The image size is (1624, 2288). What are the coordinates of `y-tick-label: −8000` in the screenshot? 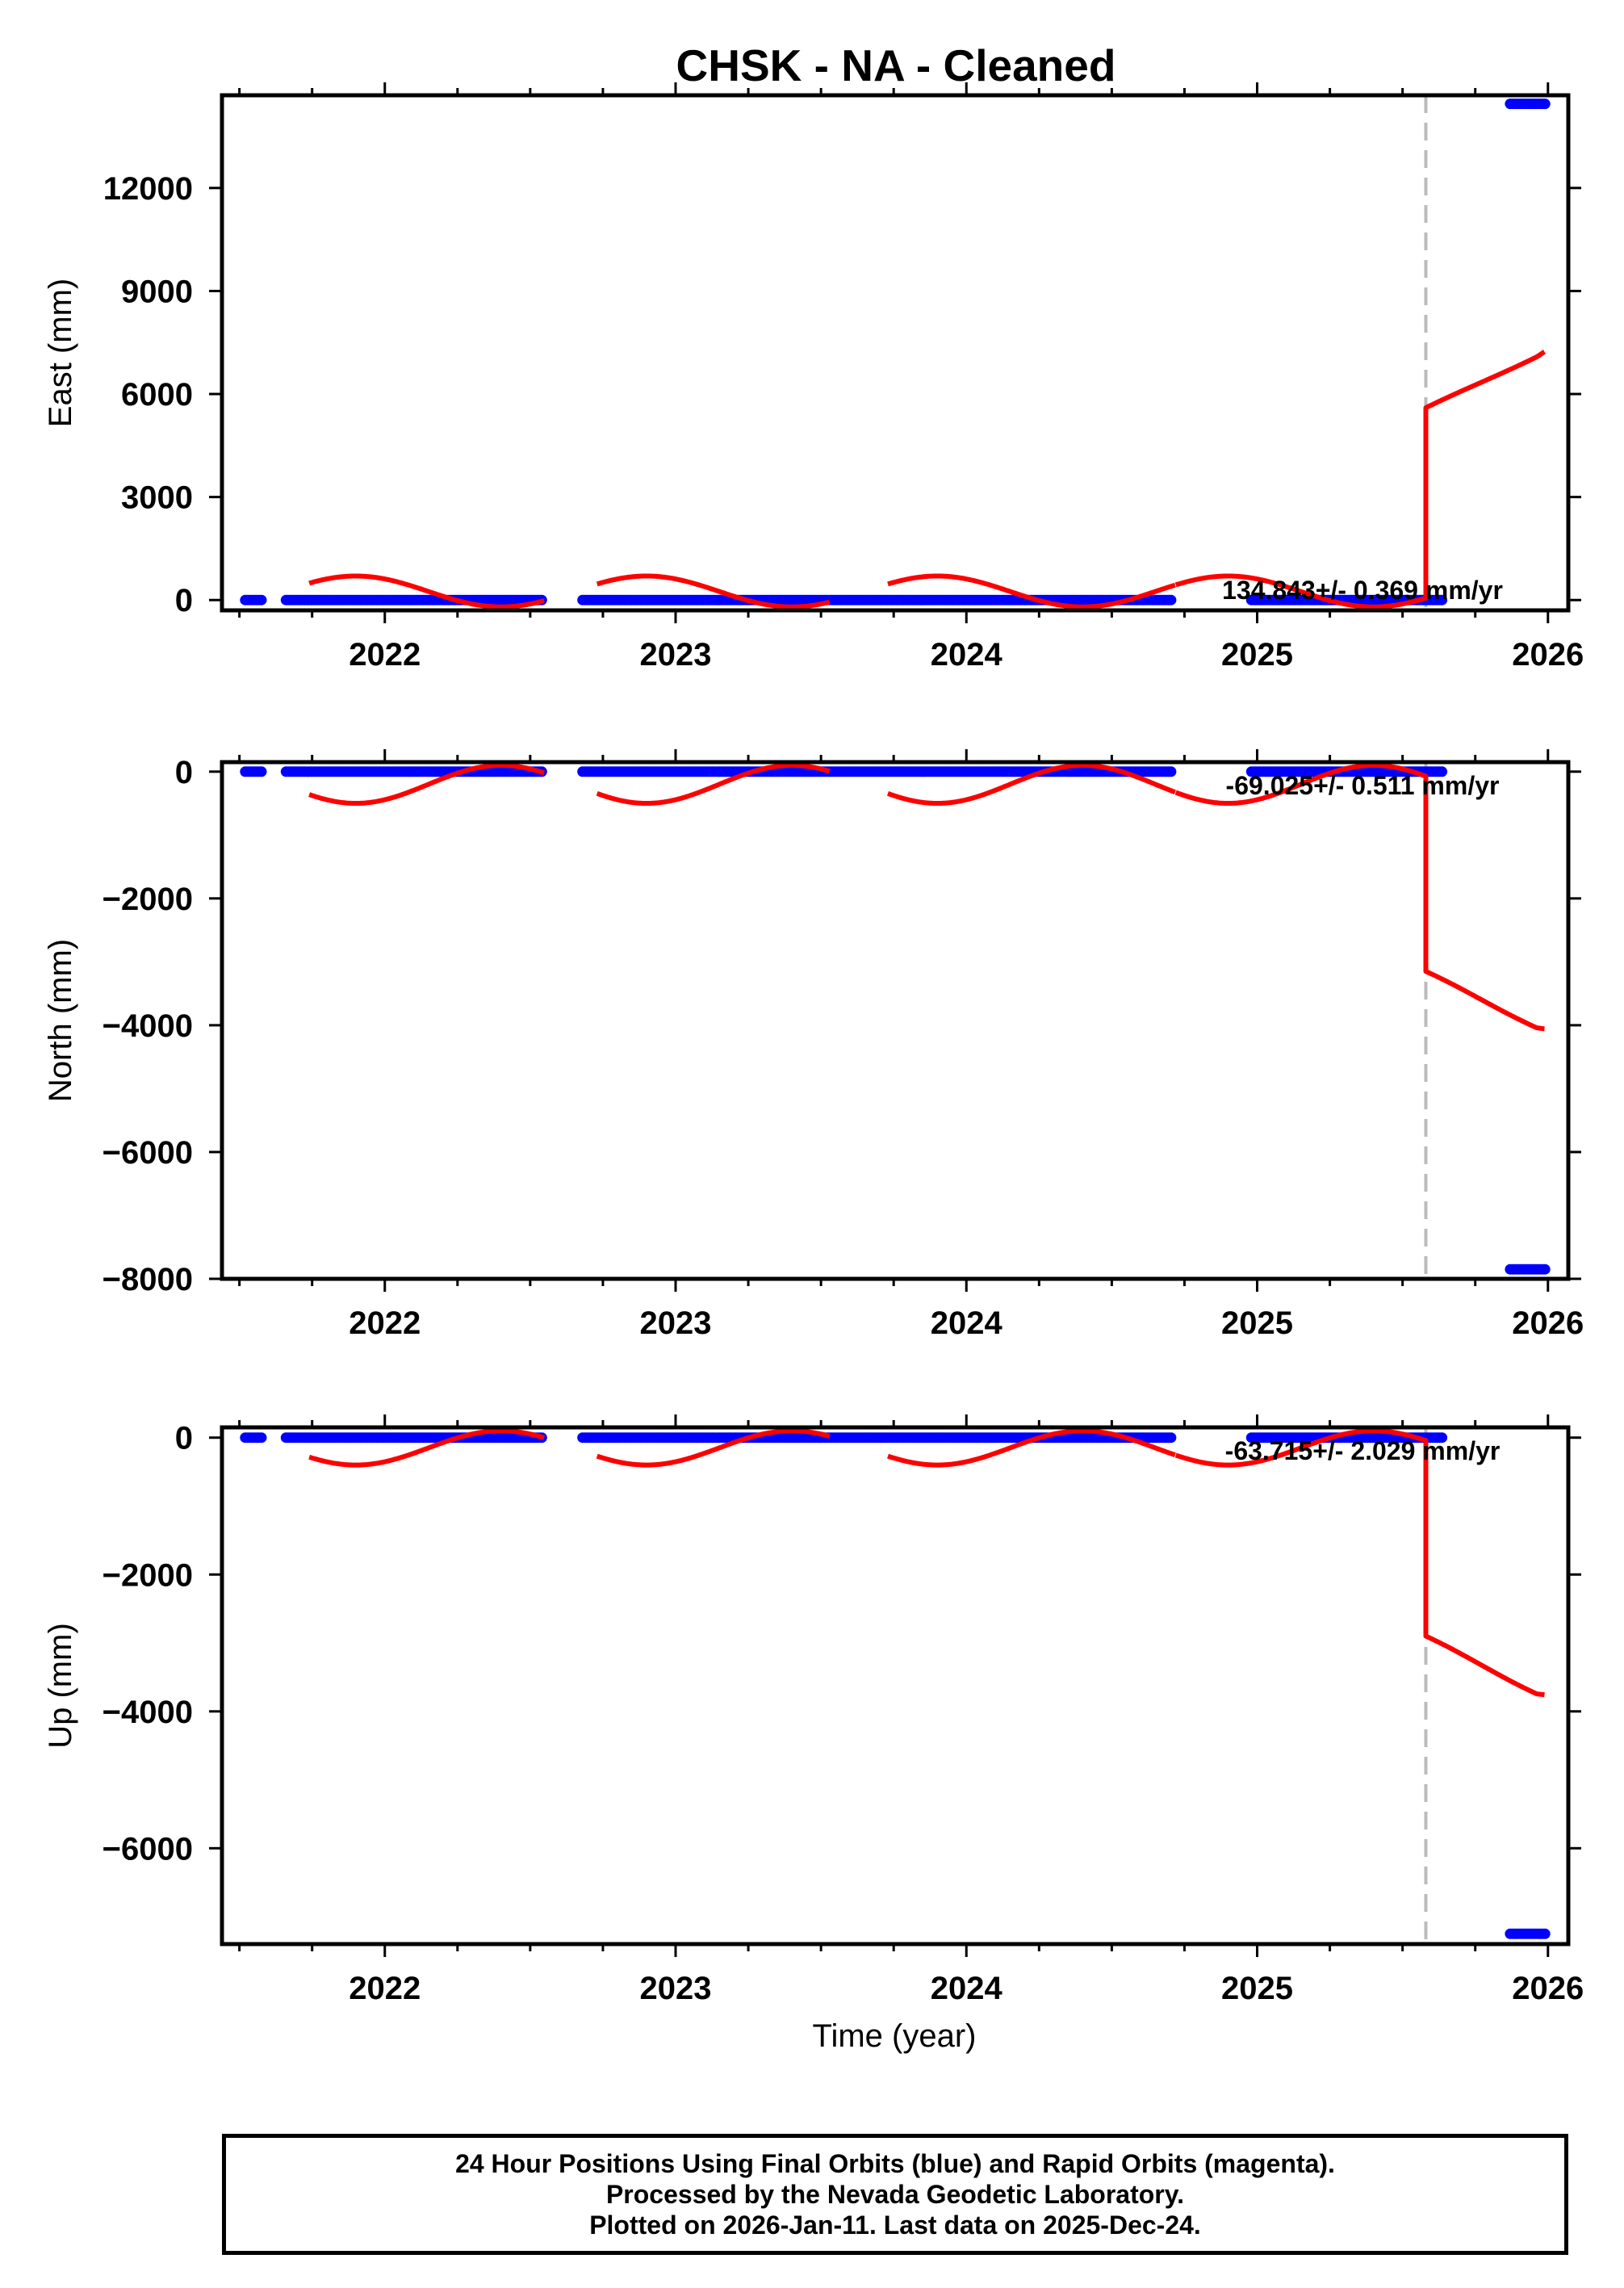 It's located at (148, 1279).